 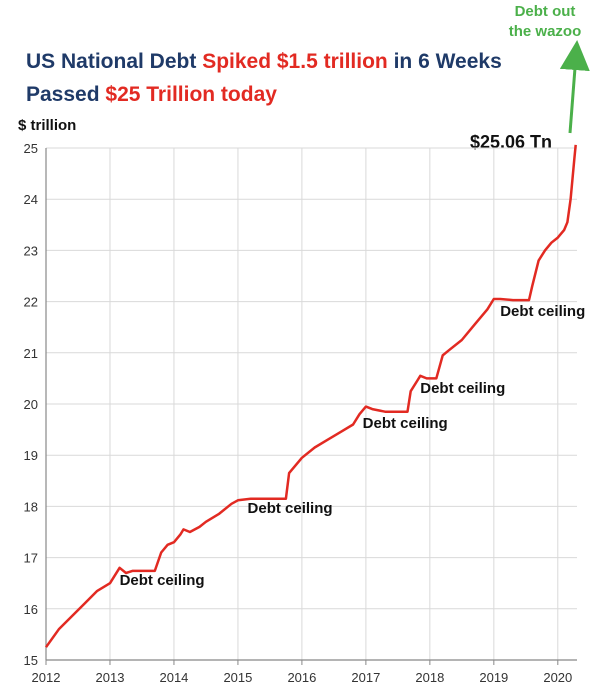 I want to click on x-tick-label: 2012, so click(x=46, y=677).